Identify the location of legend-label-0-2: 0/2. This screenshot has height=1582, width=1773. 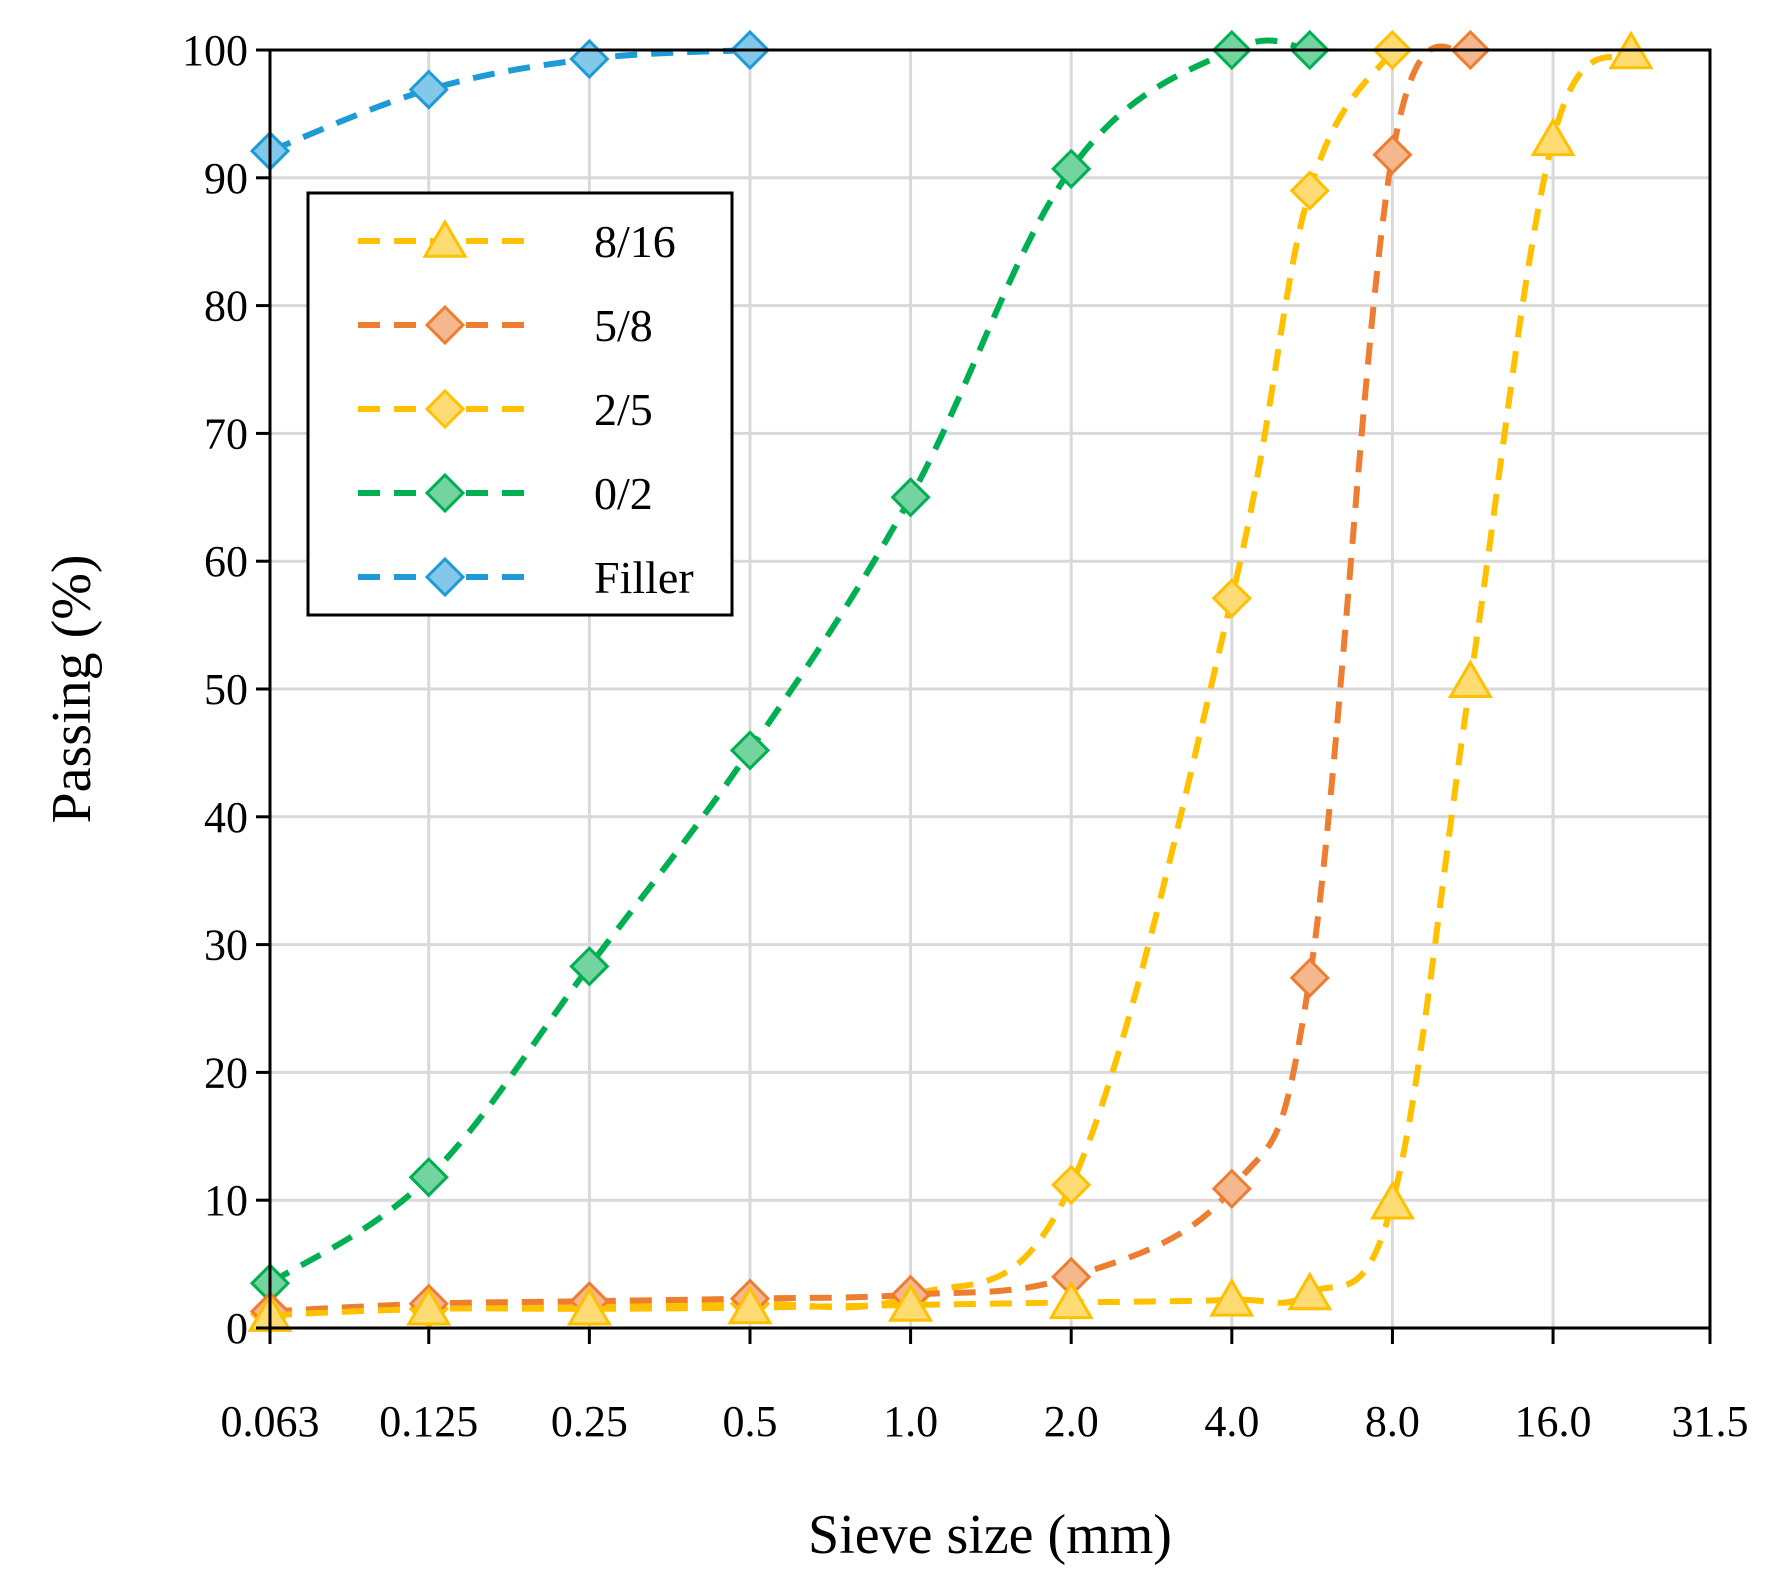
(623, 493).